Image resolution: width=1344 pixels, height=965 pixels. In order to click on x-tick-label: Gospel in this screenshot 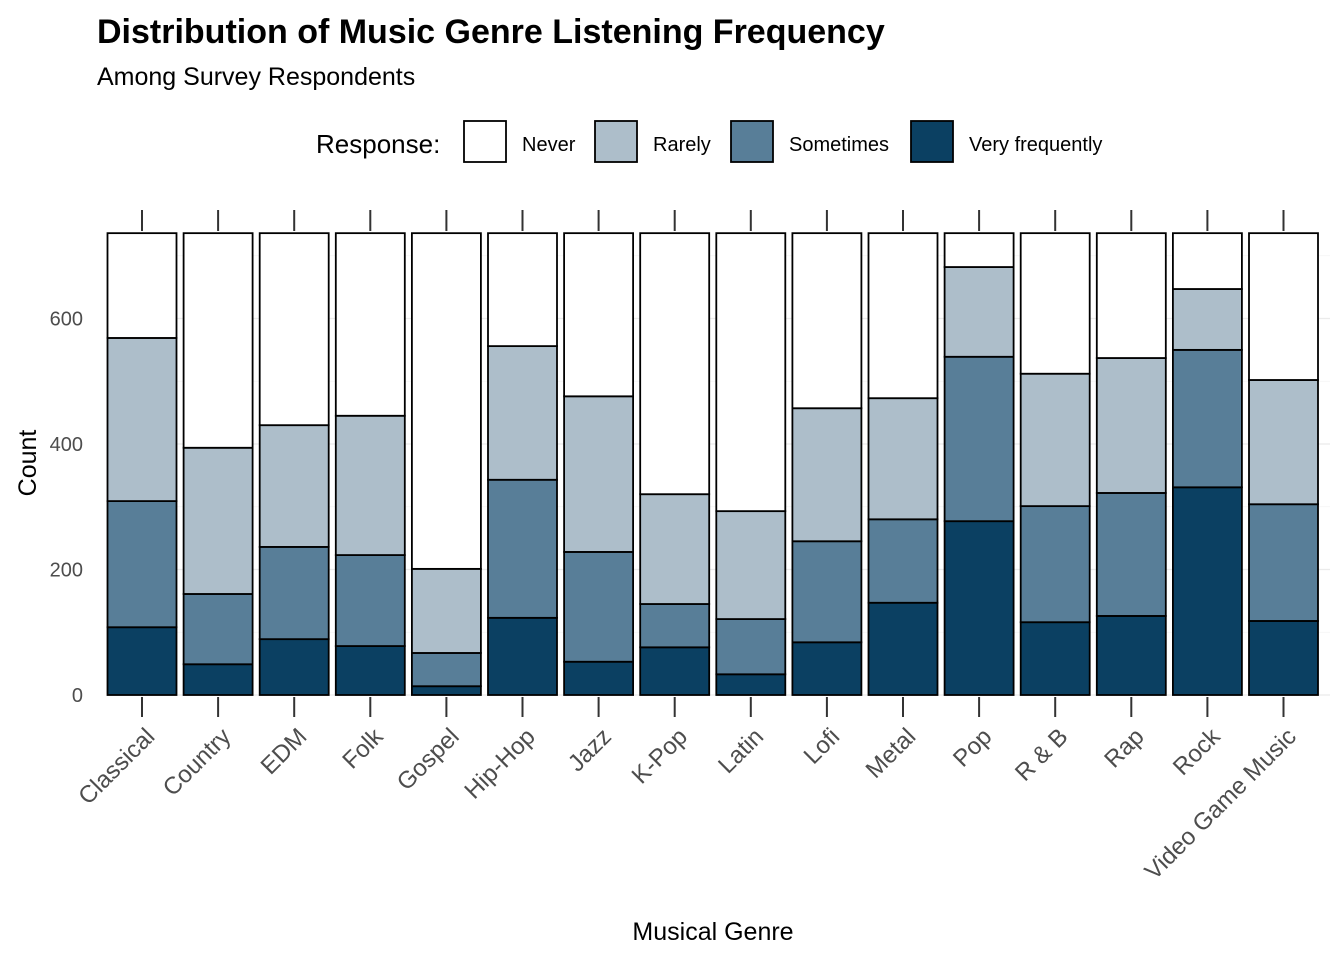, I will do `click(428, 759)`.